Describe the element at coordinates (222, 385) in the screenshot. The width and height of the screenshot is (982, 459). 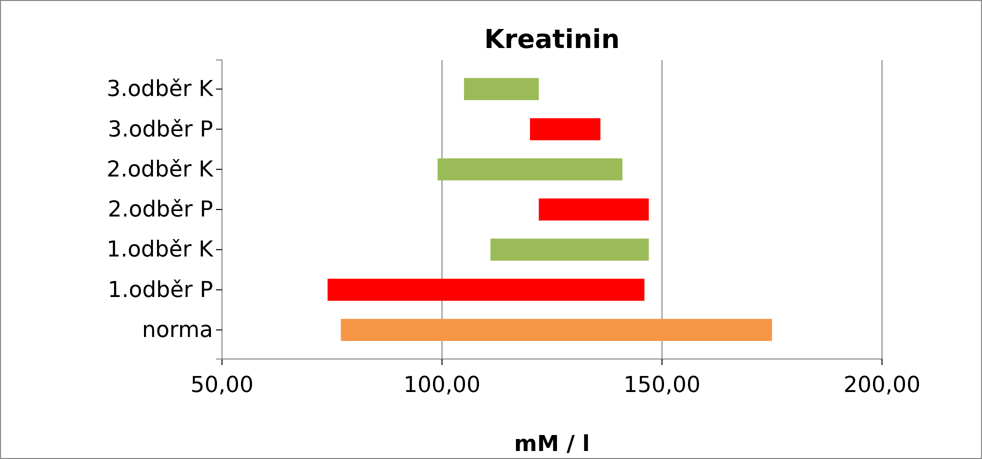
I see `x-tick-label: 50,00` at that location.